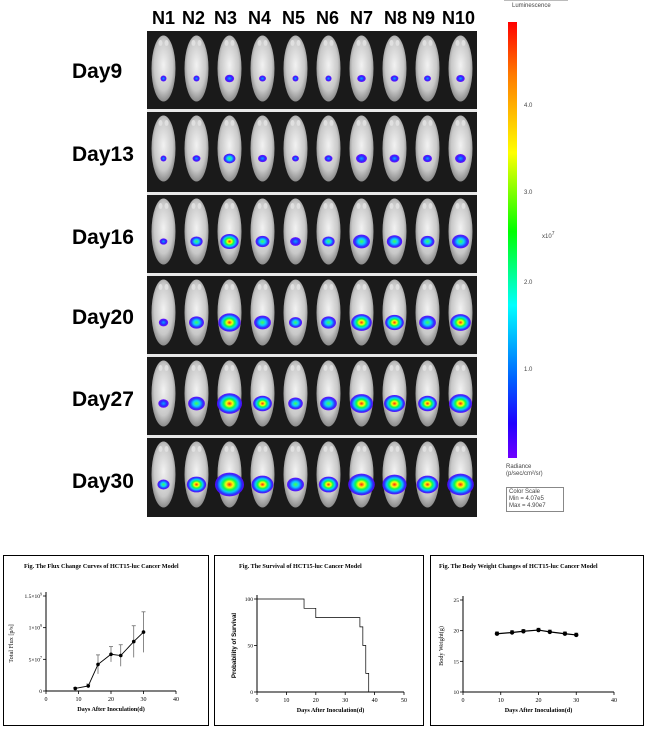 The height and width of the screenshot is (731, 650). What do you see at coordinates (260, 18) in the screenshot?
I see `column-header-n4: N4` at bounding box center [260, 18].